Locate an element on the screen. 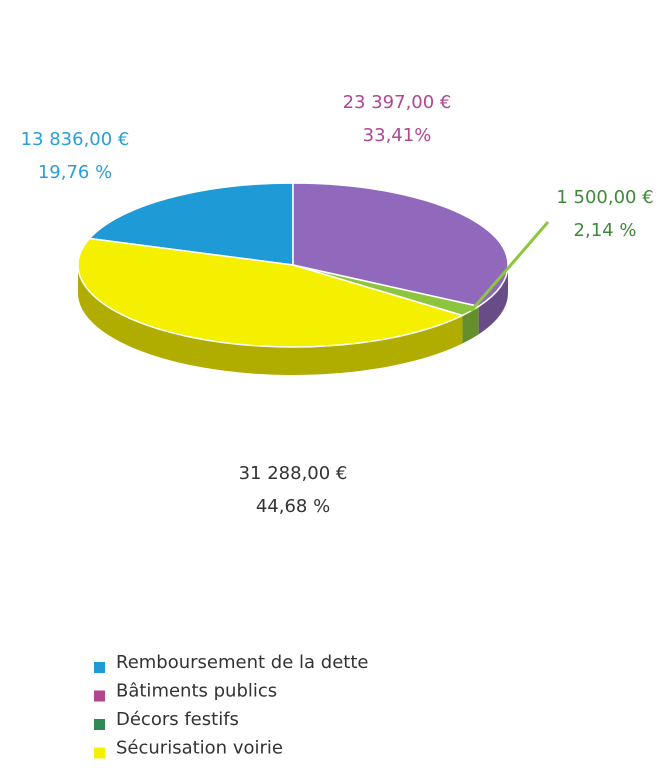  leader-line is located at coordinates (509, 267).